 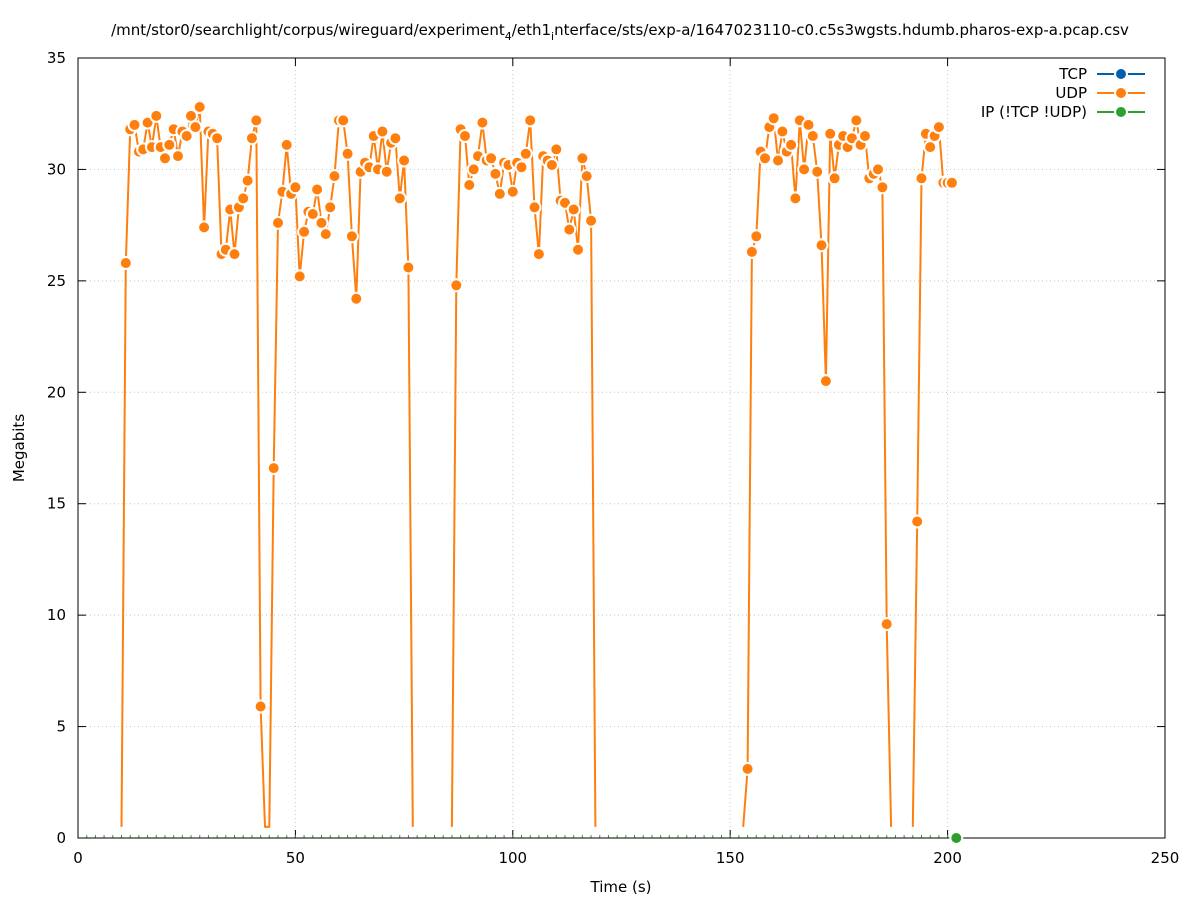 I want to click on x-tick-label: 100, so click(x=512, y=858).